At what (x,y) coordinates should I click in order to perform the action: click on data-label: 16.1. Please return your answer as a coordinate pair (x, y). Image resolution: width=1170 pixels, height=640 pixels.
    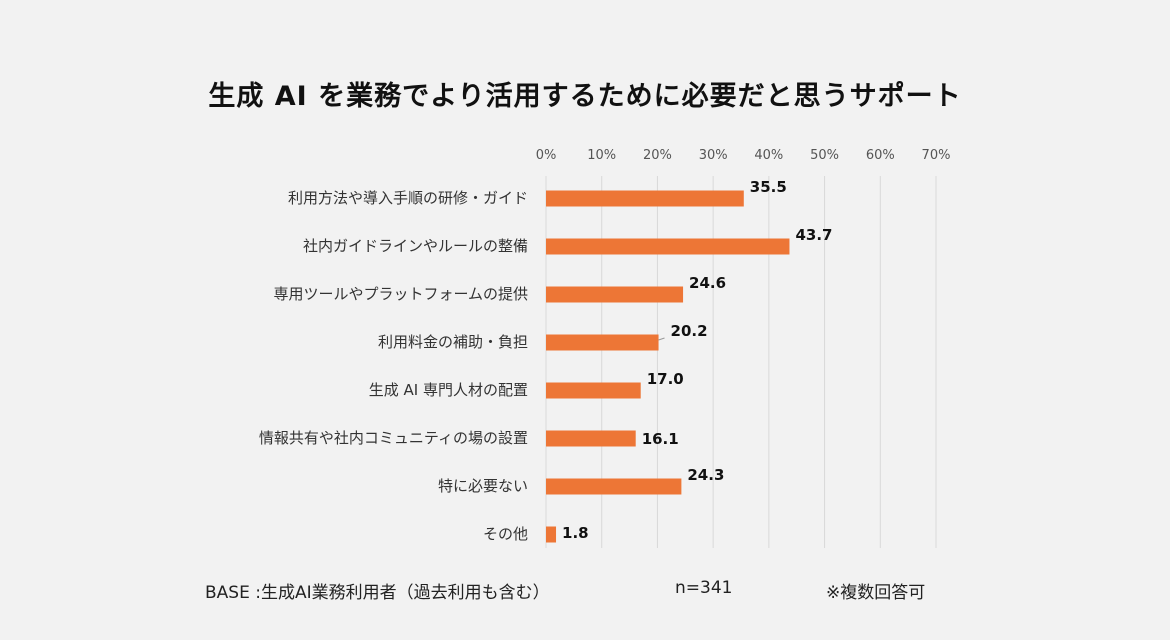
    Looking at the image, I should click on (660, 439).